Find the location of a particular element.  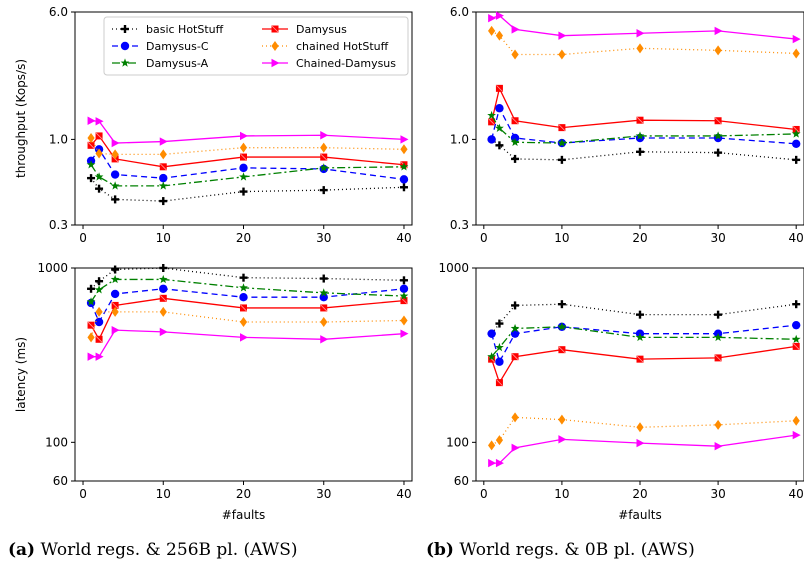

series-chained-hotstuff is located at coordinates (644, 431).